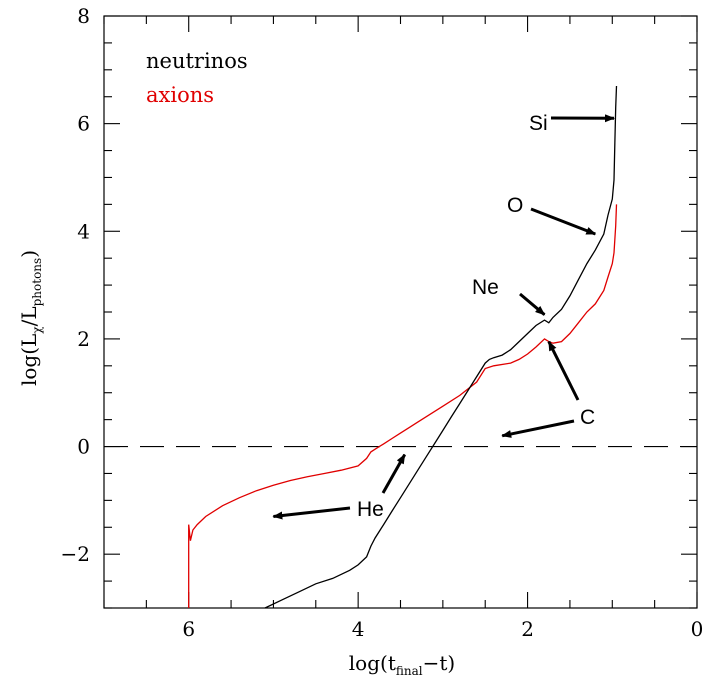 This screenshot has height=686, width=724. I want to click on y-tick-label: 4, so click(83, 231).